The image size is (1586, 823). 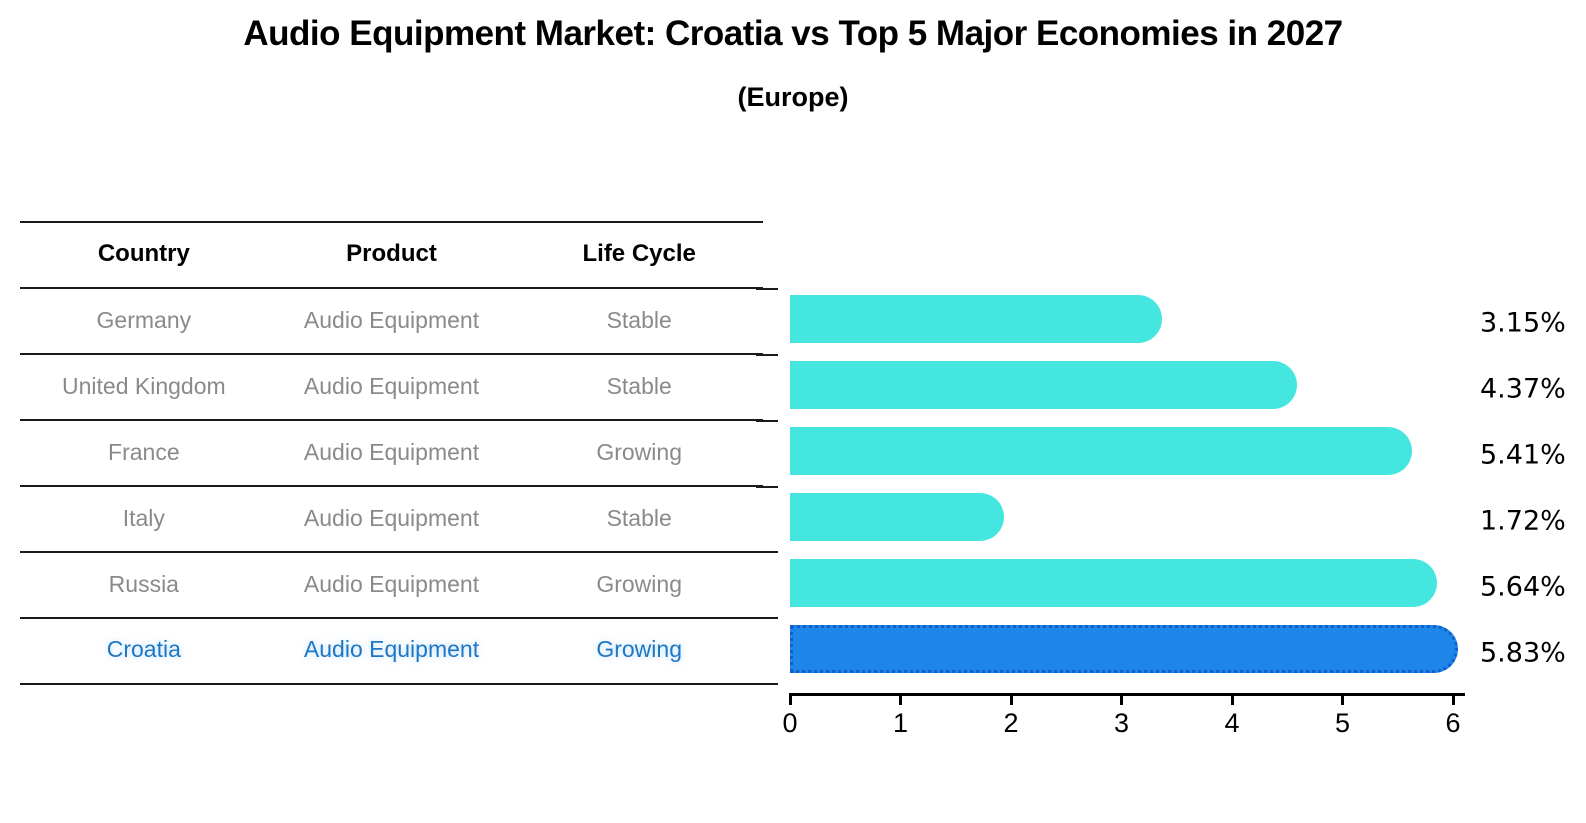 I want to click on column-header-country: Country, so click(x=143, y=253).